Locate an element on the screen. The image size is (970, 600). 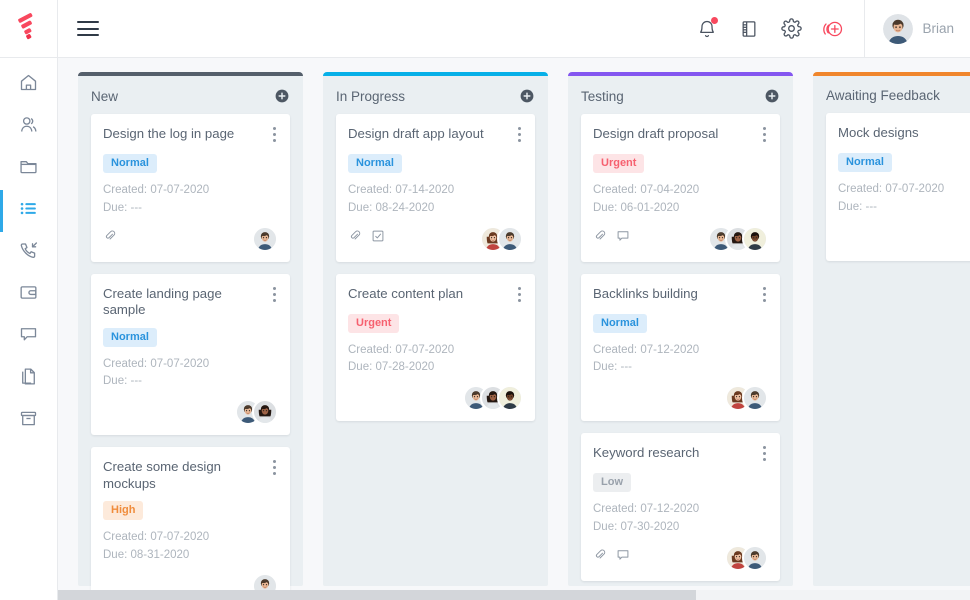
hamburger-menu-icon is located at coordinates (88, 28).